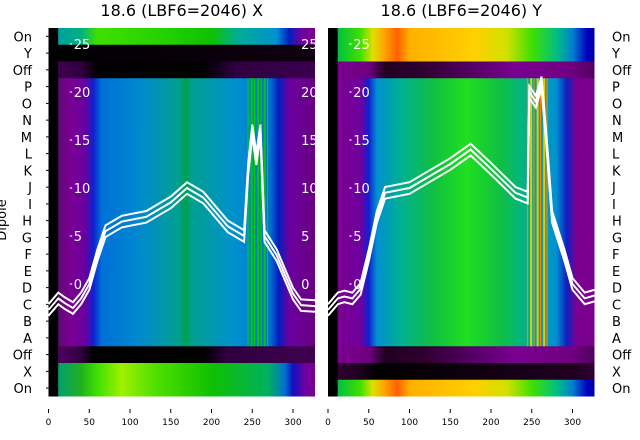 Image resolution: width=640 pixels, height=440 pixels. I want to click on overlay-tick-label-right: 15, so click(309, 141).